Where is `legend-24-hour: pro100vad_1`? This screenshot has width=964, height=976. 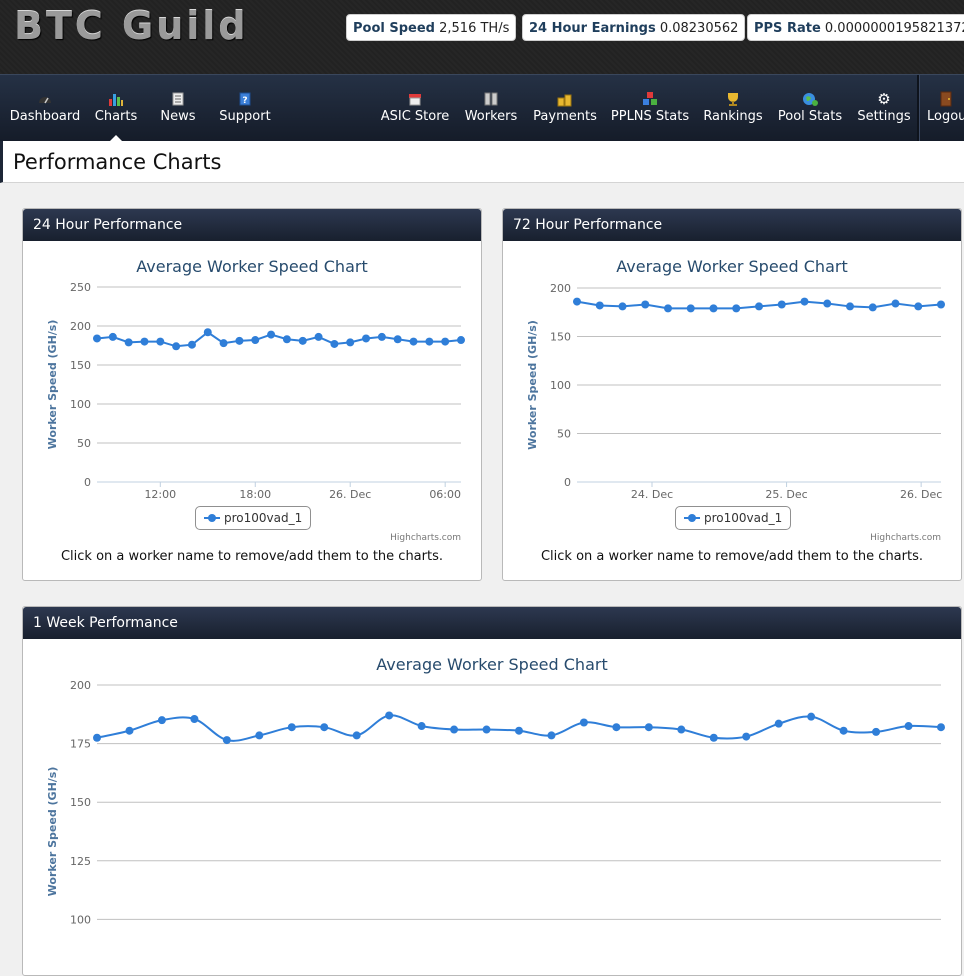
legend-24-hour: pro100vad_1 is located at coordinates (253, 518).